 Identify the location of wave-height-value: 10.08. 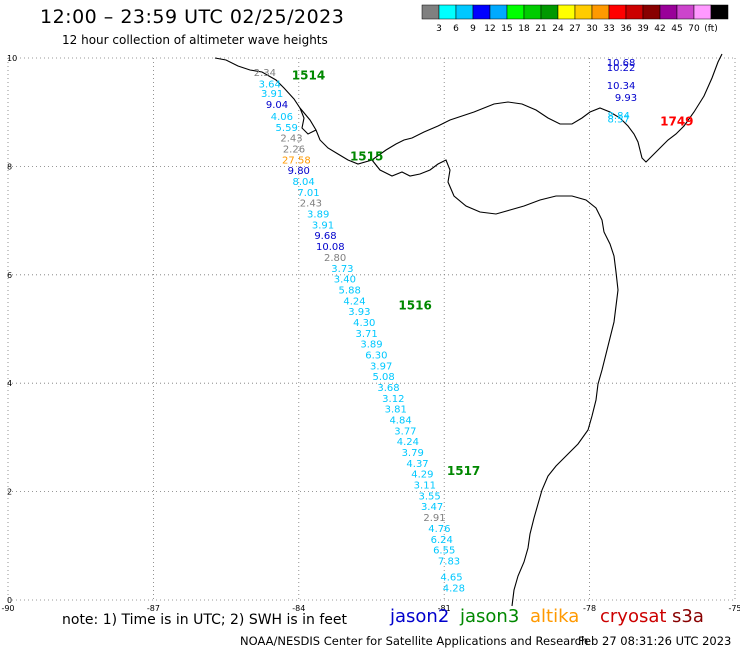
(330, 247).